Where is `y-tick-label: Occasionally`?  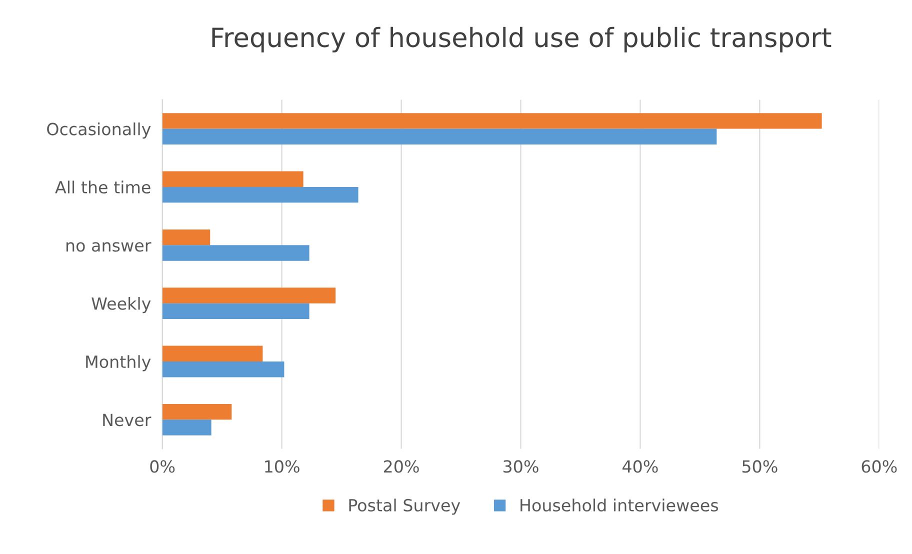 y-tick-label: Occasionally is located at coordinates (99, 130).